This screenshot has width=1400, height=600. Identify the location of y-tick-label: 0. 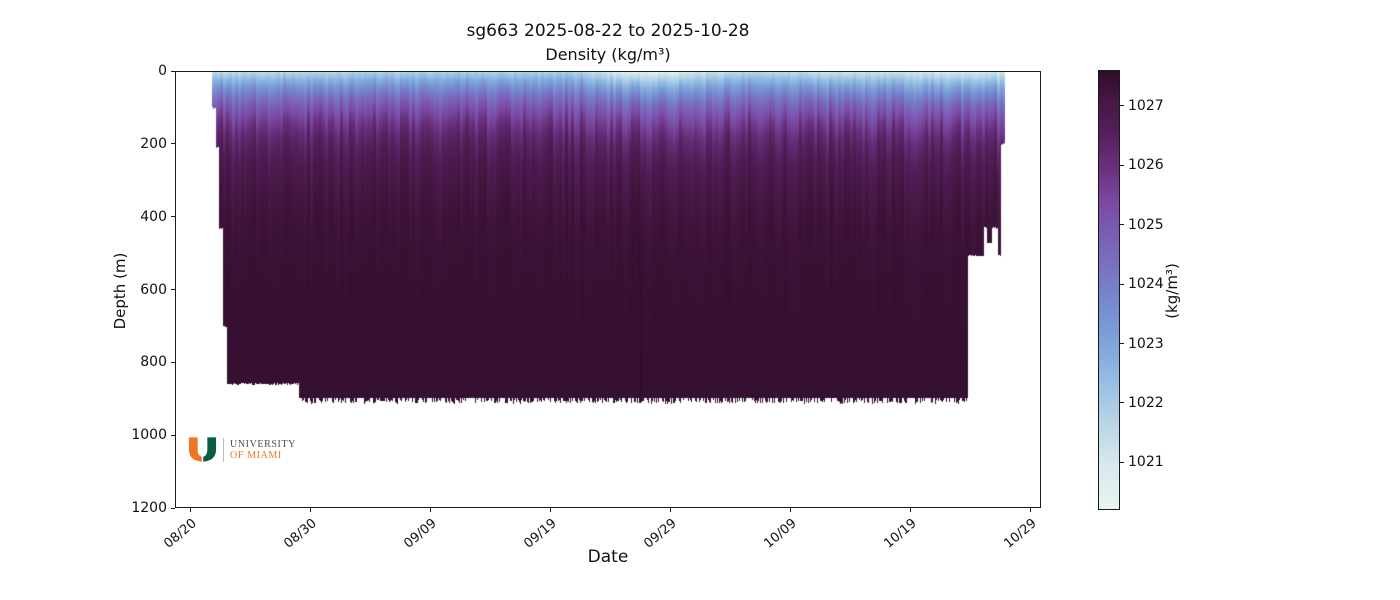
(162, 71).